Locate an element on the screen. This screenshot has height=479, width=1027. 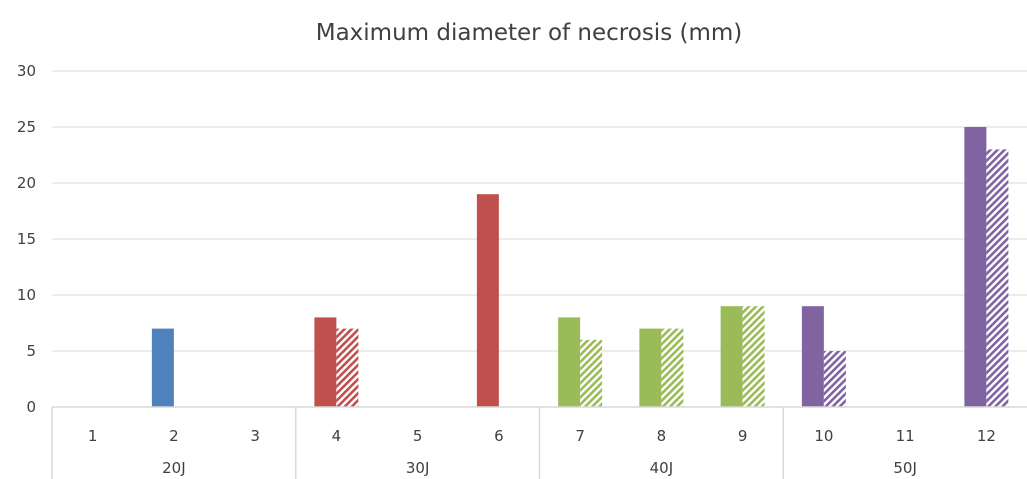
bar-4-hatched is located at coordinates (347, 367).